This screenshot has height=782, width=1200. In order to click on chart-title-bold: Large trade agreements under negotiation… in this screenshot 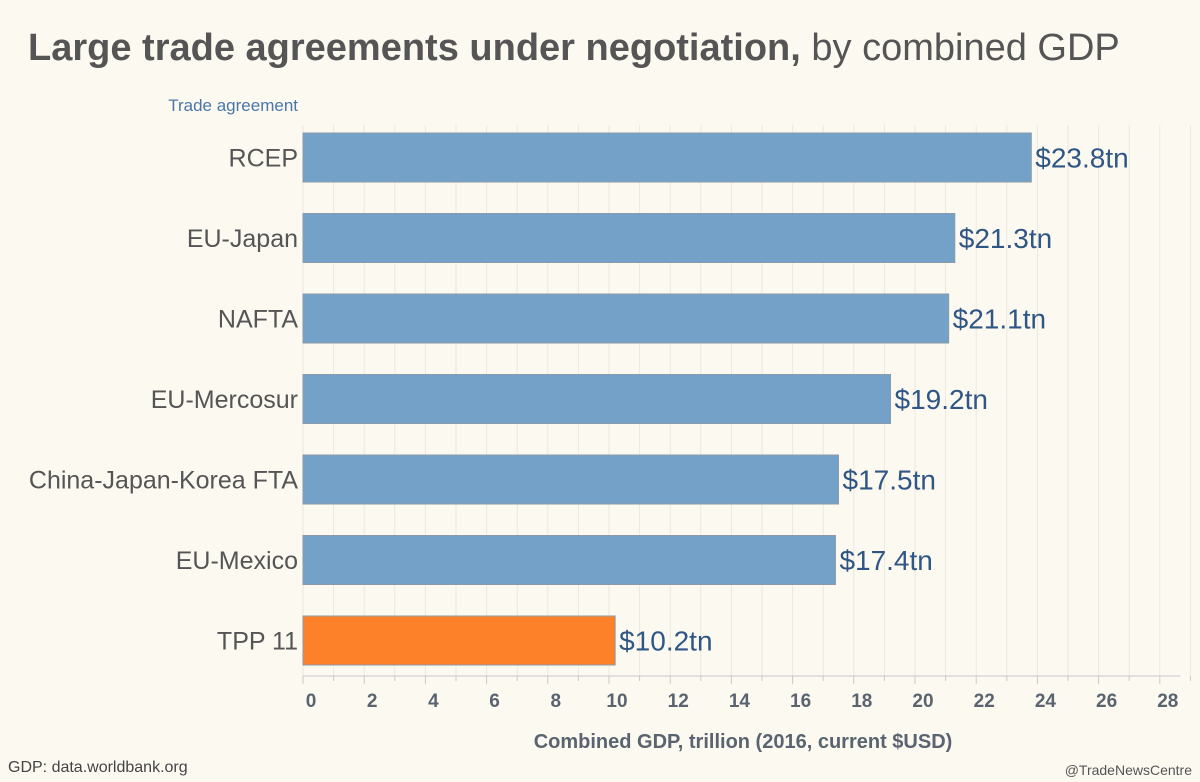, I will do `click(414, 48)`.